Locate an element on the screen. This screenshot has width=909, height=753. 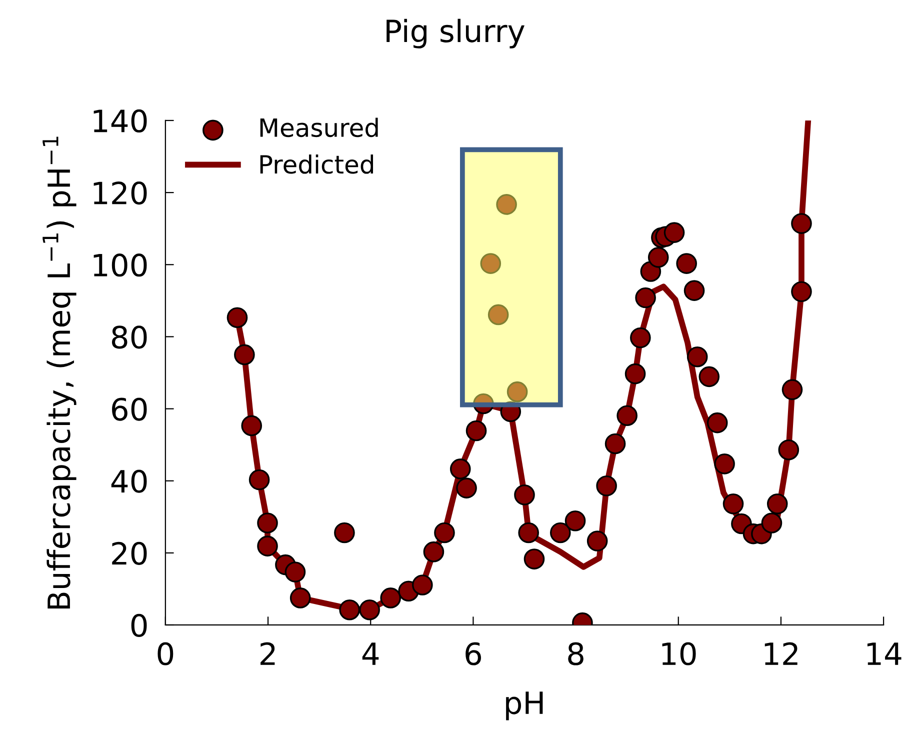
y-axis-title: Buffercapacity, (meq L$^{−1}$) pH$^{−1}$ is located at coordinates (59, 372).